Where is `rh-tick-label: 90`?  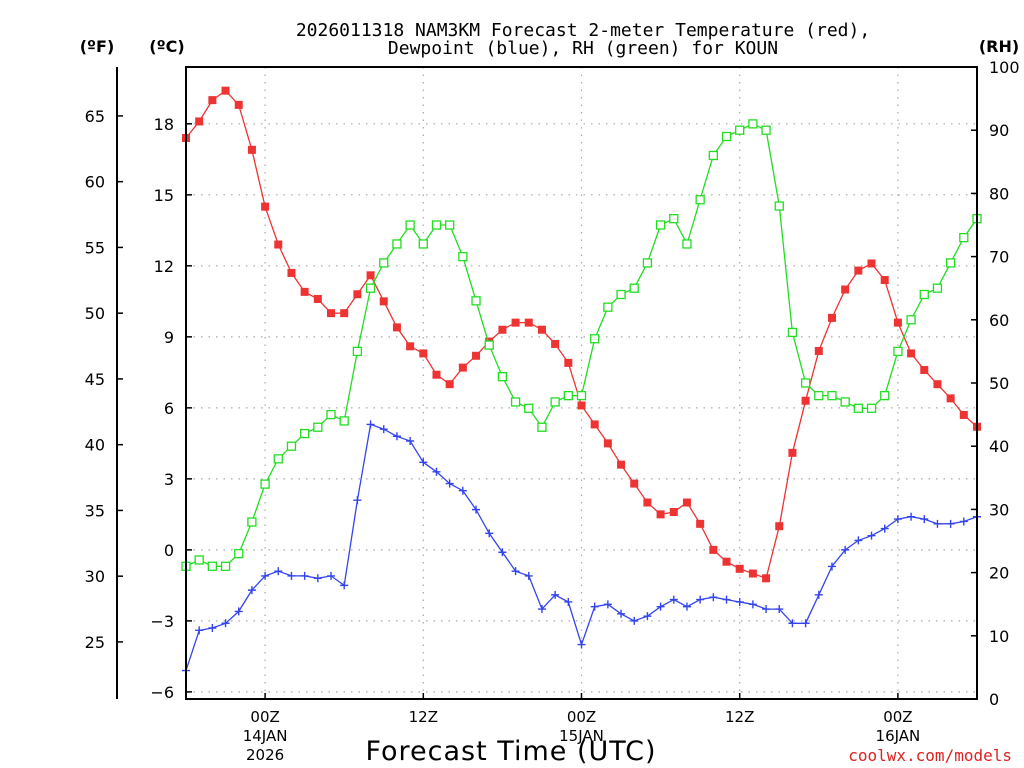 rh-tick-label: 90 is located at coordinates (999, 130).